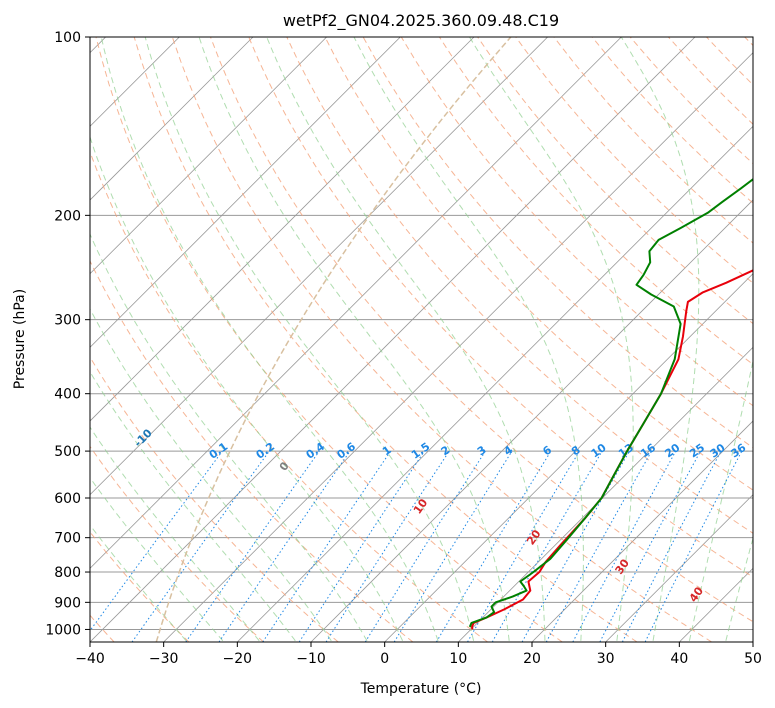 The width and height of the screenshot is (775, 708). What do you see at coordinates (679, 659) in the screenshot?
I see `x-tick-label: 40` at bounding box center [679, 659].